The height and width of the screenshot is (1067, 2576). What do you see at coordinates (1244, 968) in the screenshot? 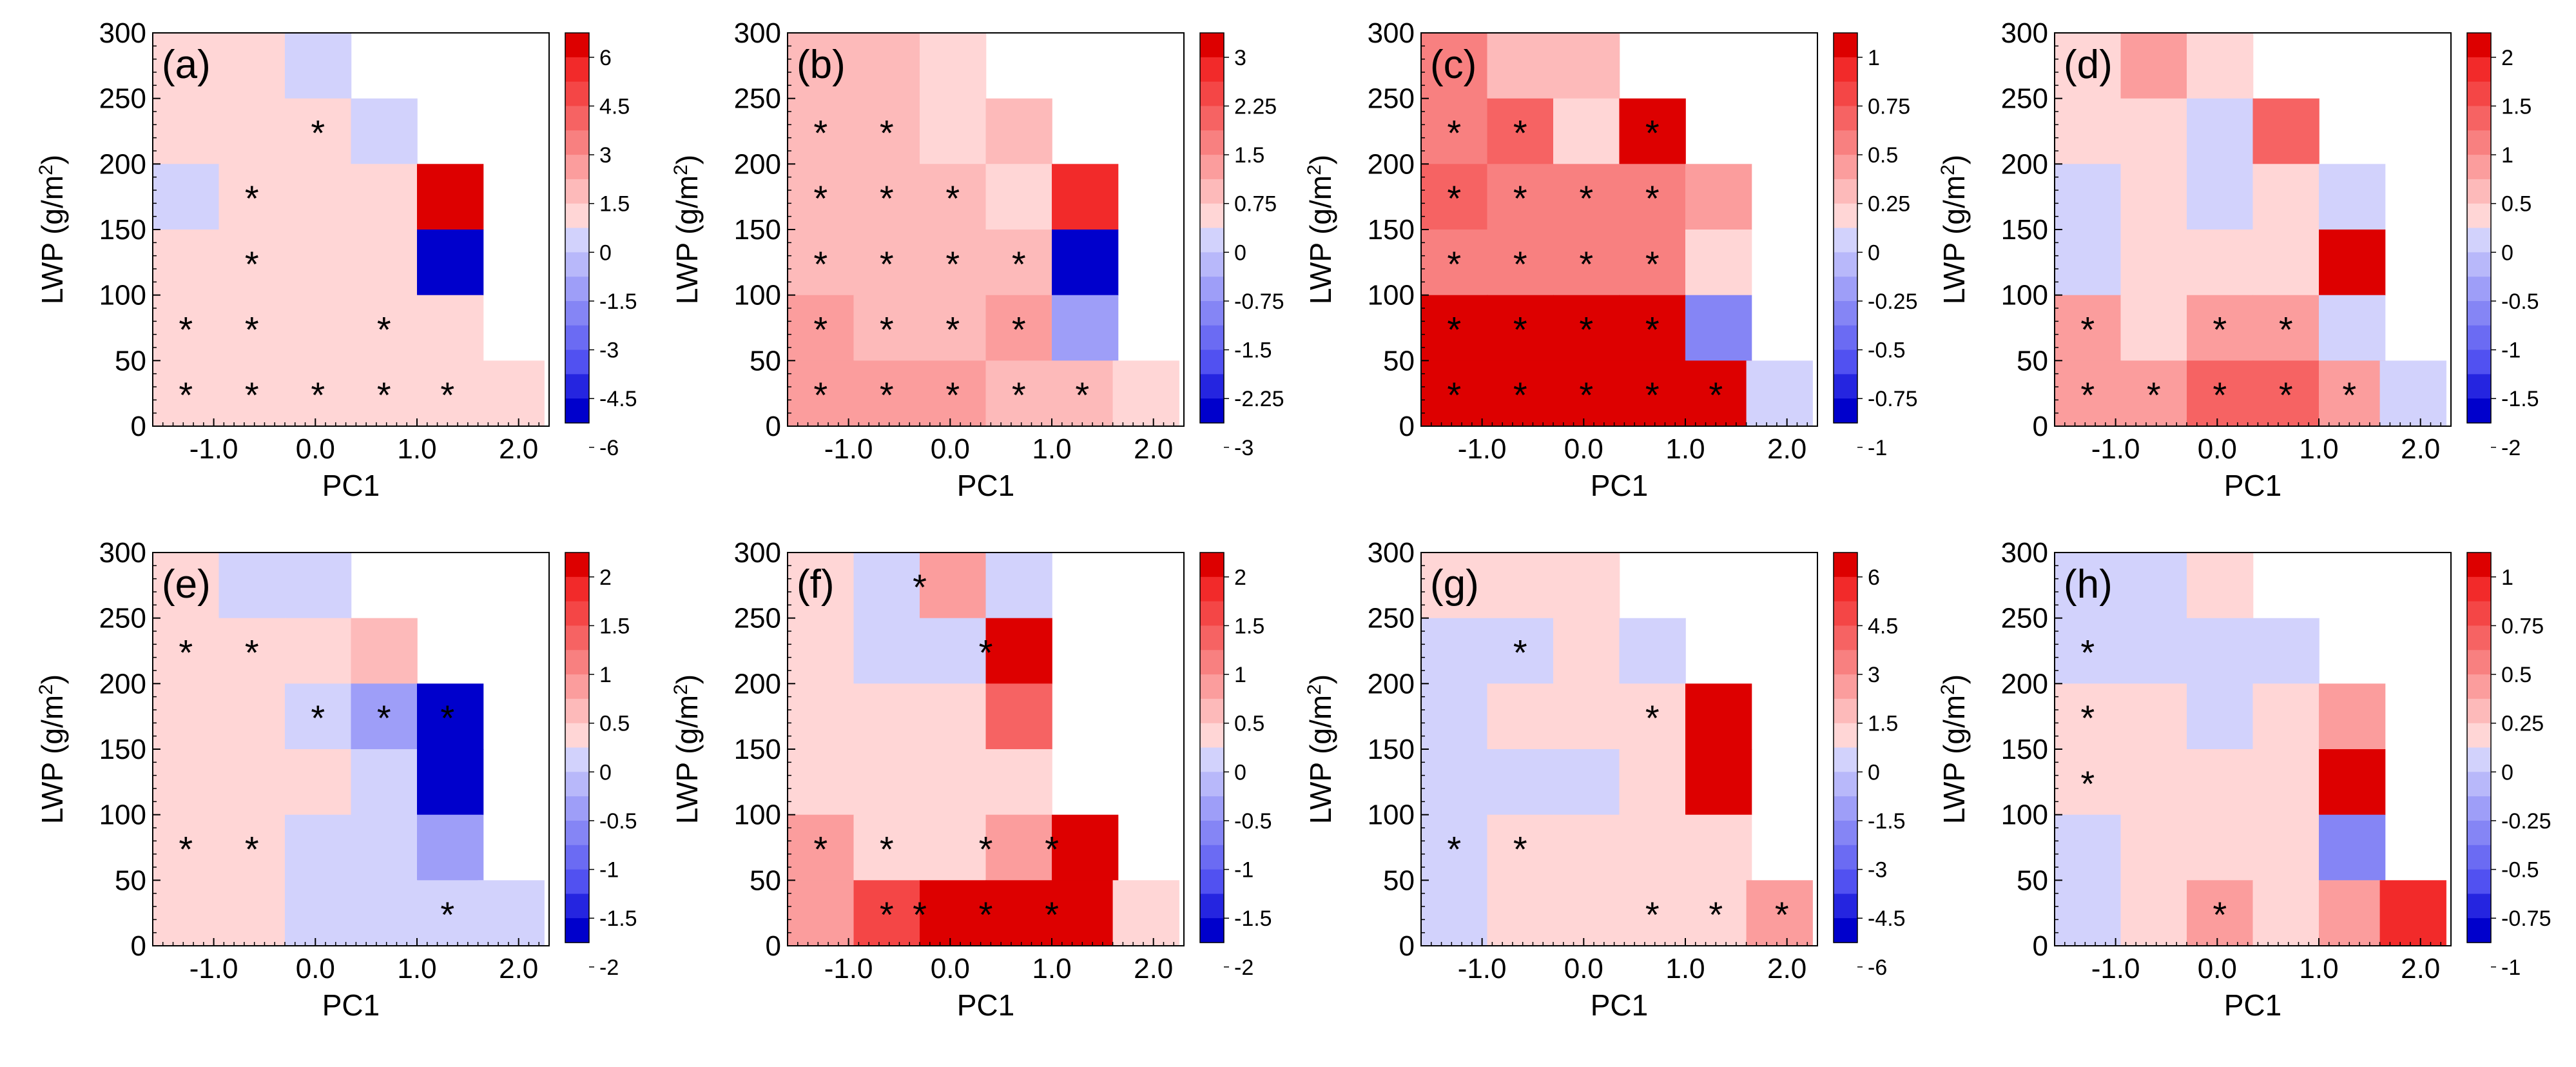
I see `colorbar-label: -2` at bounding box center [1244, 968].